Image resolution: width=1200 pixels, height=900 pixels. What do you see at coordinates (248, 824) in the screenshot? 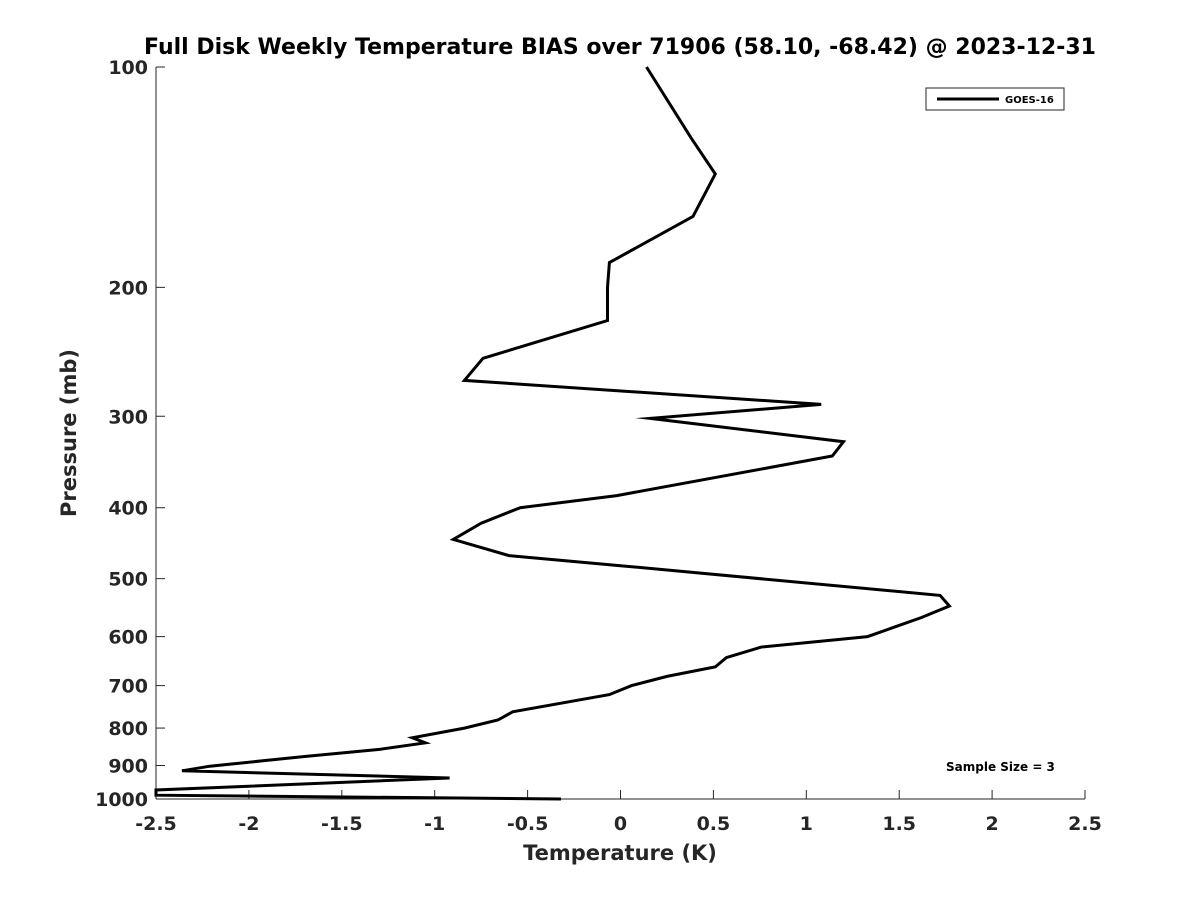
I see `x-tick-label: -2` at bounding box center [248, 824].